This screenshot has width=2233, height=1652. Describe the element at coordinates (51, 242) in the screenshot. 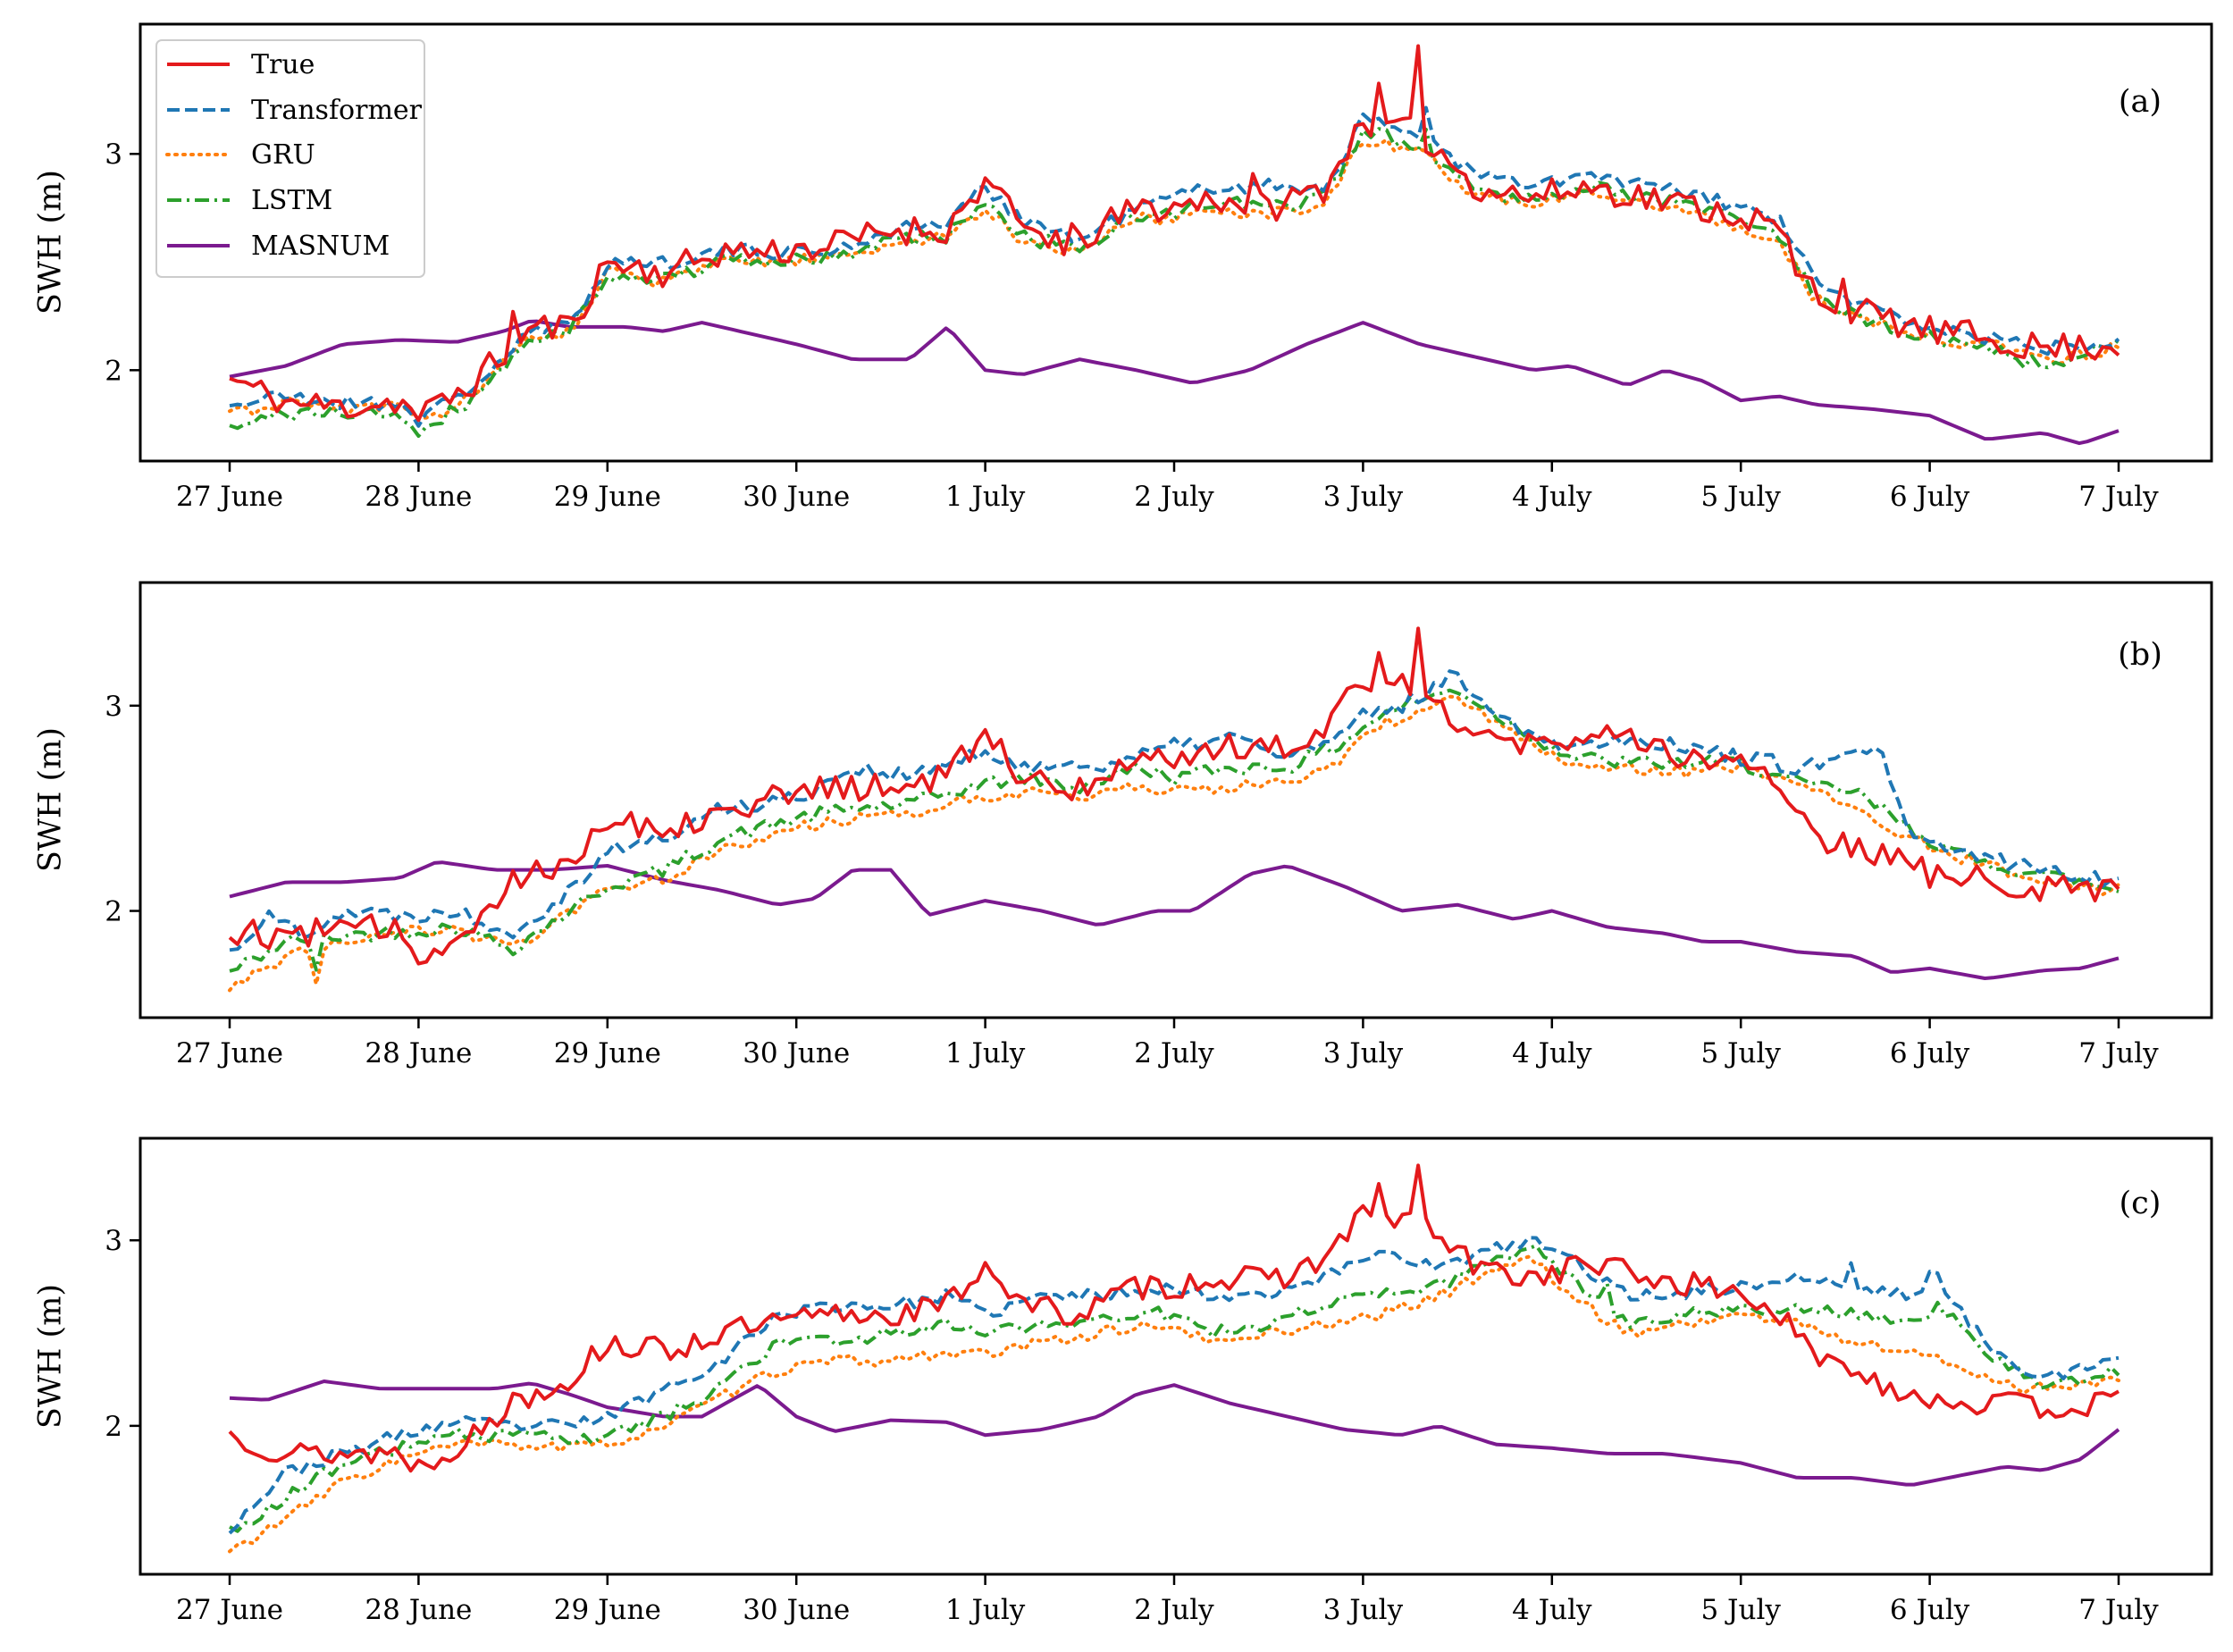

I see `panel-a-ylabel: SWH (m)` at that location.